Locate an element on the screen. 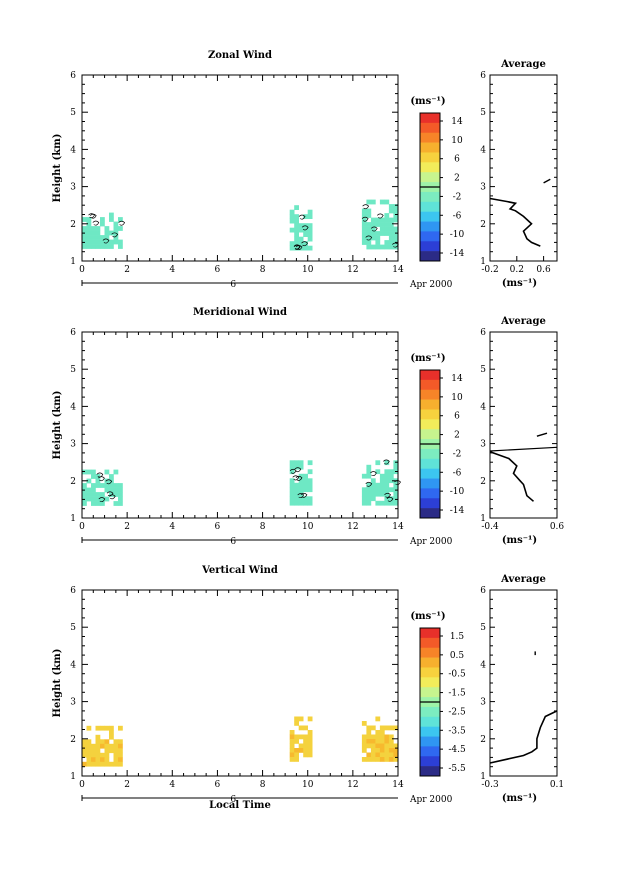  x-tick-label: 0 is located at coordinates (82, 785).